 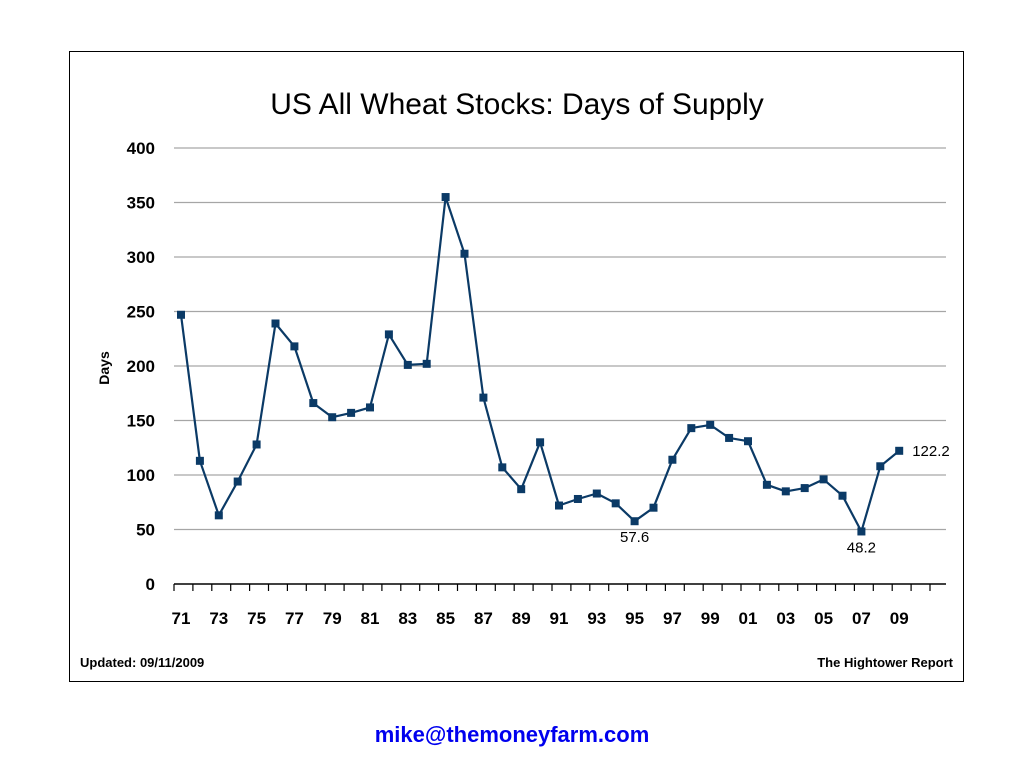 I want to click on y-tick-label: 300, so click(x=141, y=257).